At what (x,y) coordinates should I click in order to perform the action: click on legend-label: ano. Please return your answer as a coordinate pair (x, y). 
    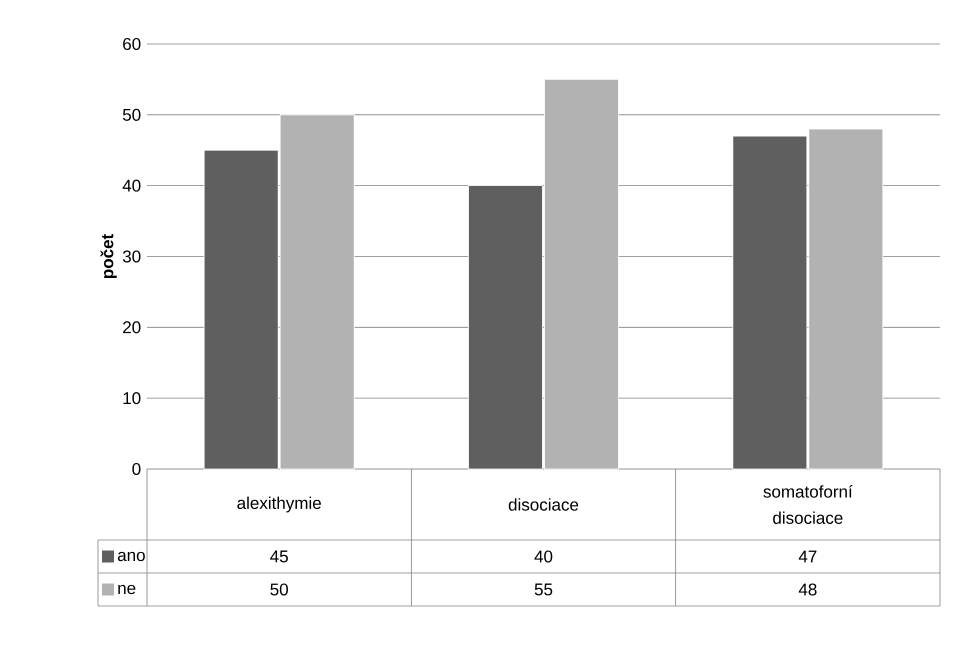
    Looking at the image, I should click on (131, 557).